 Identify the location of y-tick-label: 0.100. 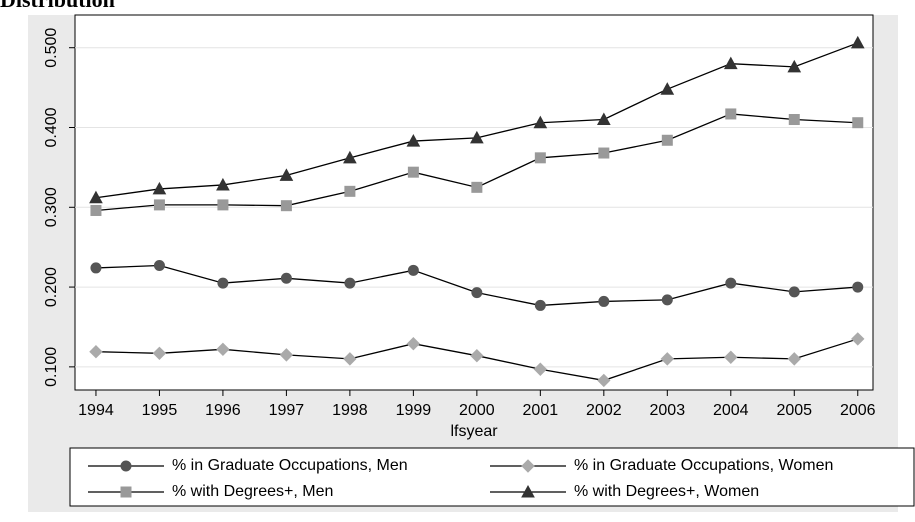
(51, 367).